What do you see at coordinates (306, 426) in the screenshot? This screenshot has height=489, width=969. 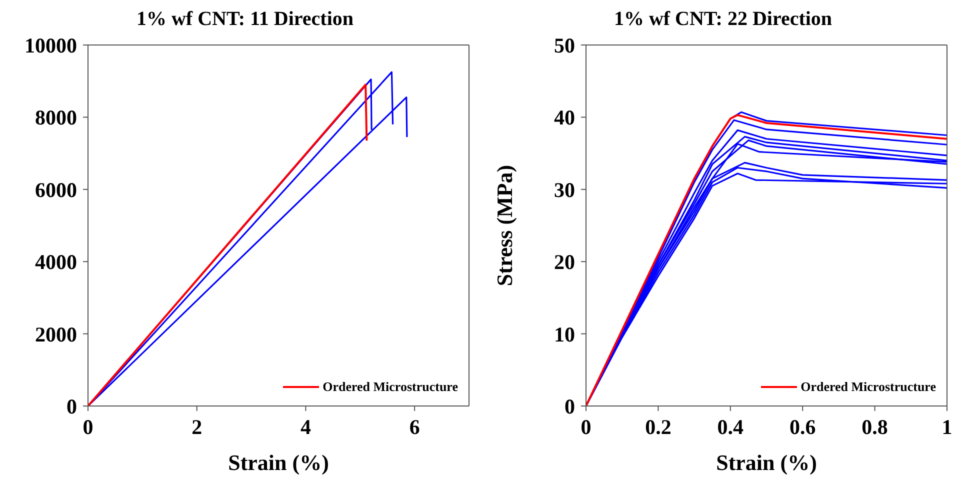 I see `x-tick-label: 4` at bounding box center [306, 426].